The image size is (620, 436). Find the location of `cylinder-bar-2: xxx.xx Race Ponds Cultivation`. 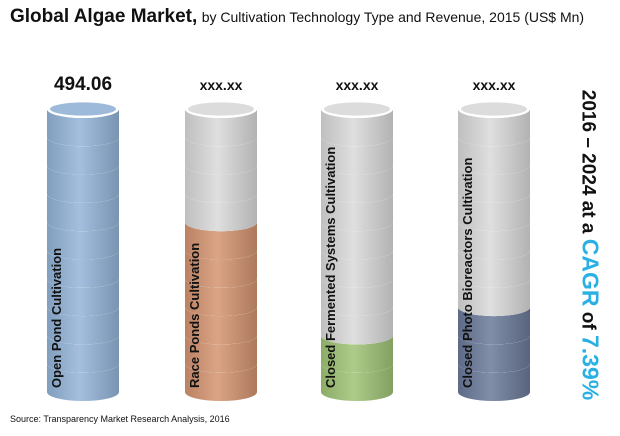

cylinder-bar-2: xxx.xx Race Ponds Cultivation is located at coordinates (221, 239).